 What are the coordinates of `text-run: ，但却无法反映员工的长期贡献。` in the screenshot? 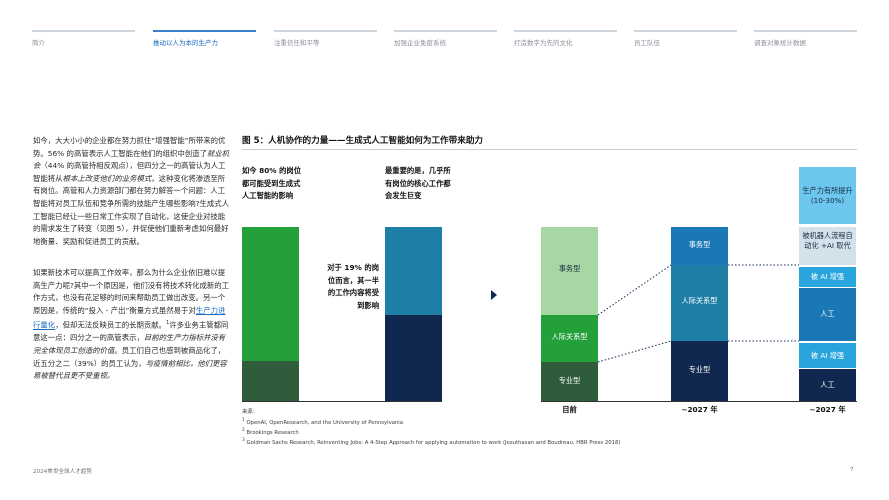 It's located at (111, 325).